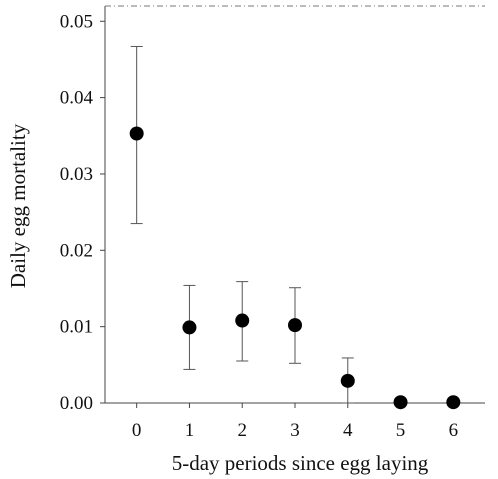 This screenshot has height=479, width=498. What do you see at coordinates (77, 98) in the screenshot?
I see `y-tick-label: 0.04` at bounding box center [77, 98].